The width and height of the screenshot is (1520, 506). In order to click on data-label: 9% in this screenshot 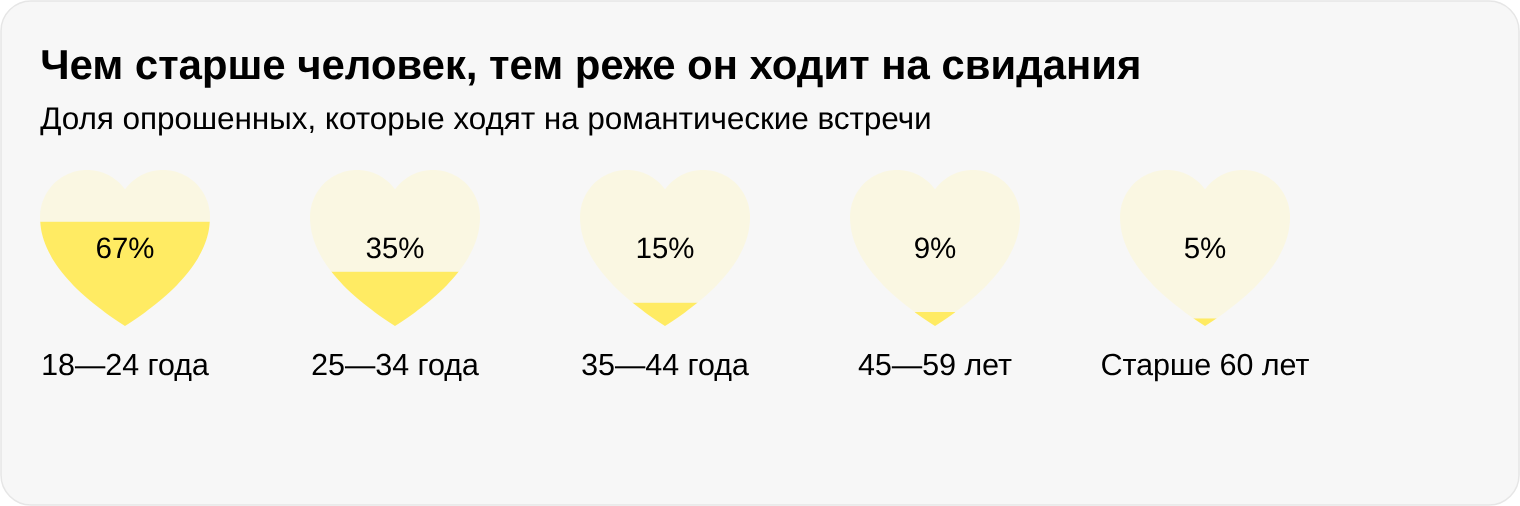, I will do `click(935, 248)`.